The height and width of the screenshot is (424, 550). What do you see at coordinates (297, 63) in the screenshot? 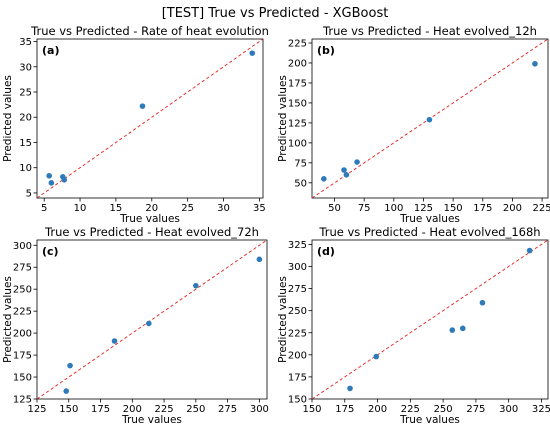
I see `panel-b-ytick-label: 200` at bounding box center [297, 63].